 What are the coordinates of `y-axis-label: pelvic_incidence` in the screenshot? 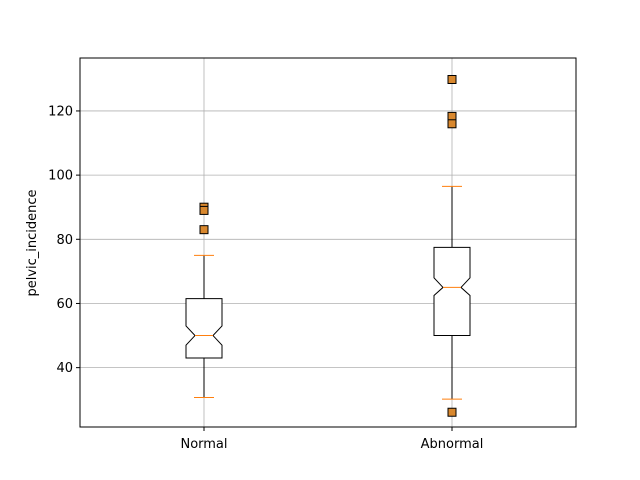 It's located at (32, 242).